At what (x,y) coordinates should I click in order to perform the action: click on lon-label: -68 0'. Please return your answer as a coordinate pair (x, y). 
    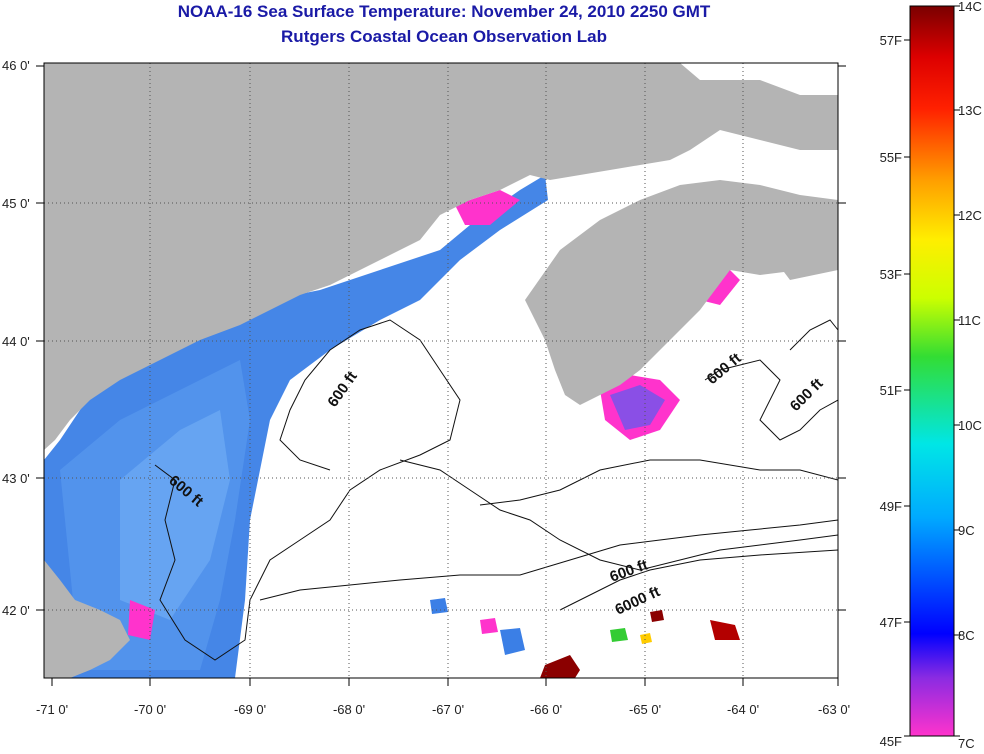
    Looking at the image, I should click on (349, 709).